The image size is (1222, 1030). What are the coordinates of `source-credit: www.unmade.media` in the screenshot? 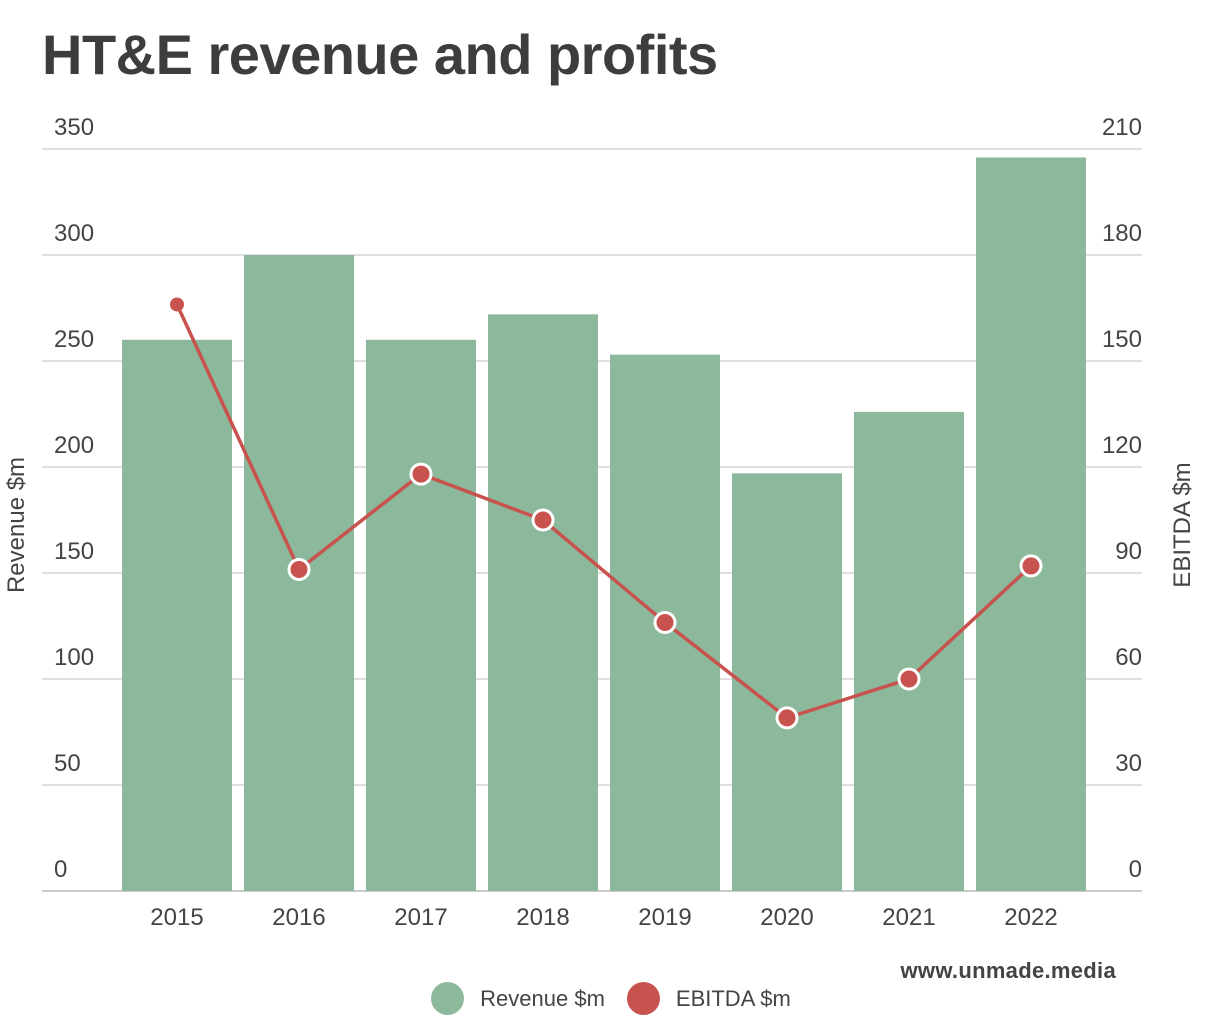 It's located at (1008, 970).